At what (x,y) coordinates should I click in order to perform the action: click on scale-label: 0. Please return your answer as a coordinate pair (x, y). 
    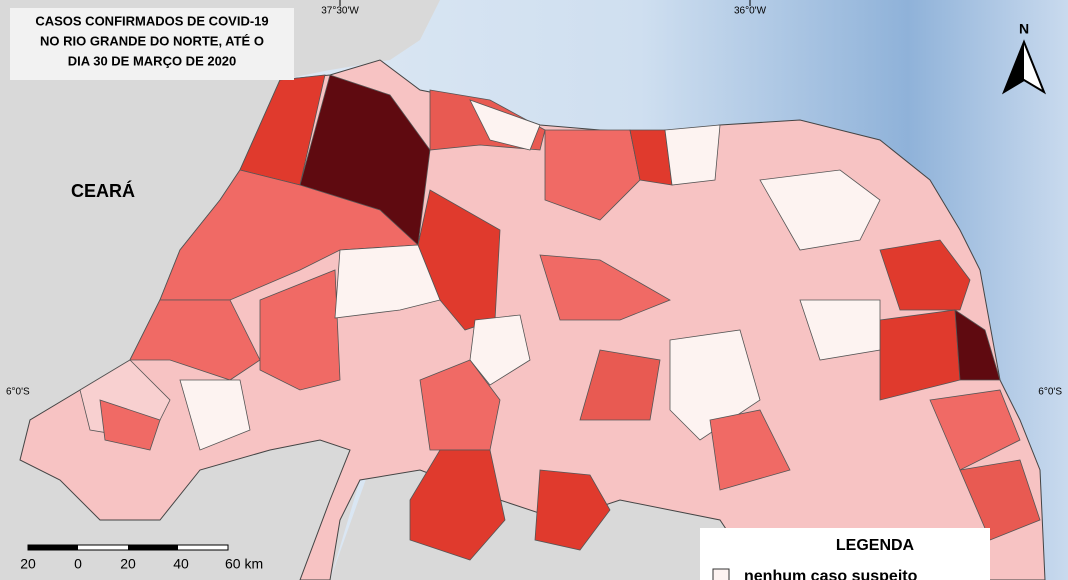
    Looking at the image, I should click on (78, 564).